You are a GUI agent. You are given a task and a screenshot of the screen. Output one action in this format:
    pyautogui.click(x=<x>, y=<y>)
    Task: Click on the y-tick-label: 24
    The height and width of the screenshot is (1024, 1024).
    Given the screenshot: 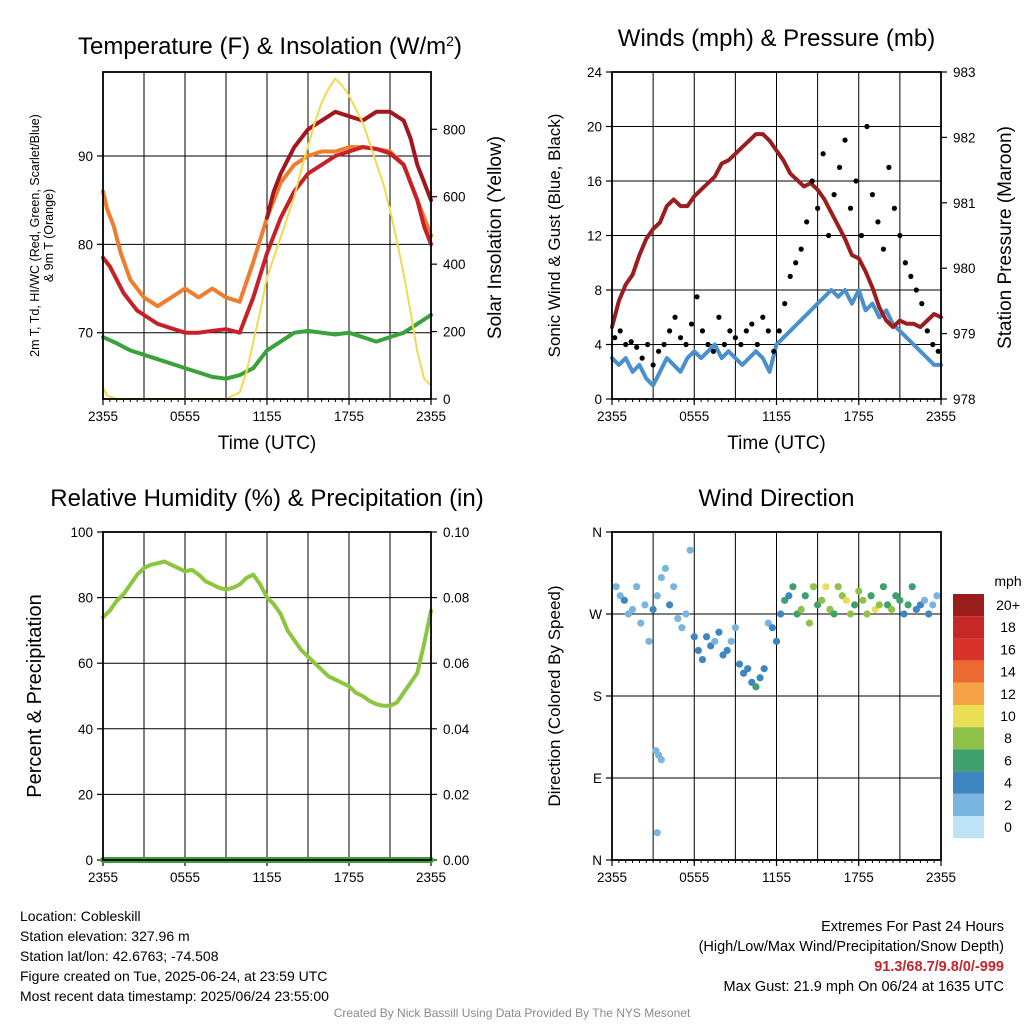 What is the action you would take?
    pyautogui.click(x=595, y=72)
    